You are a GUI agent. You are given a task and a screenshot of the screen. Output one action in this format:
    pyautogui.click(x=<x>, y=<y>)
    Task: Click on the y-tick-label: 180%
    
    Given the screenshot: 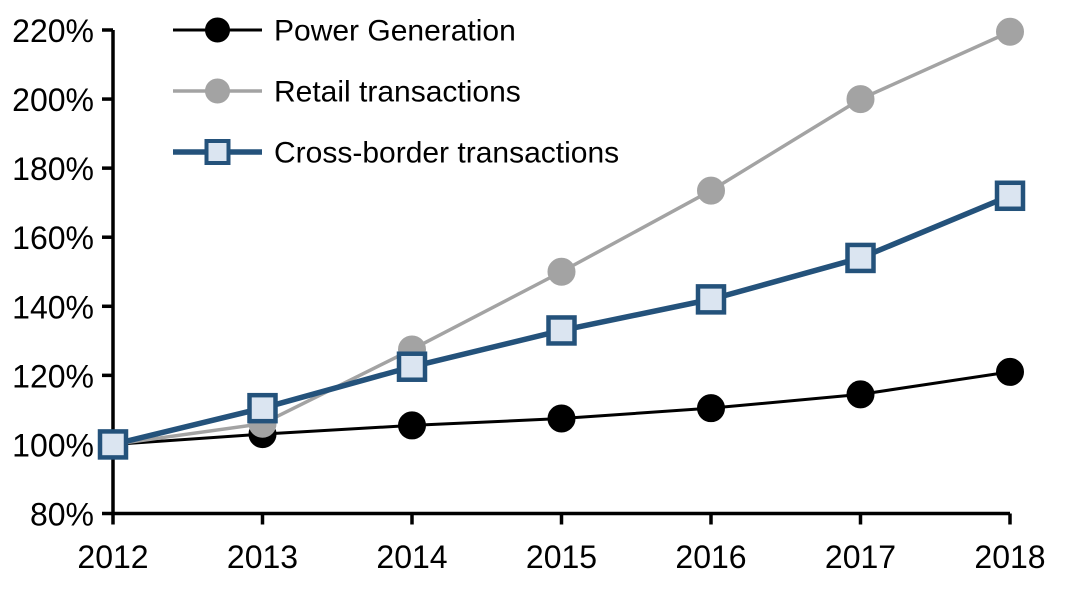 What is the action you would take?
    pyautogui.click(x=53, y=169)
    